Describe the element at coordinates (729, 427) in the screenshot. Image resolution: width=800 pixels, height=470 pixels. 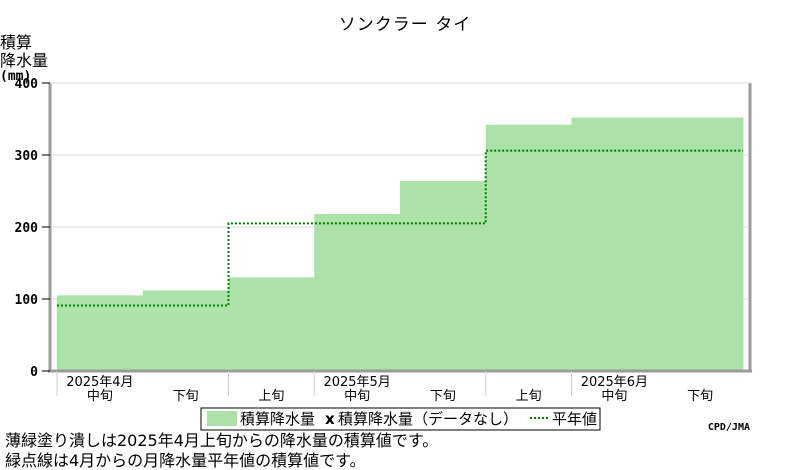
I see `source-credit: CPD/JMA` at that location.